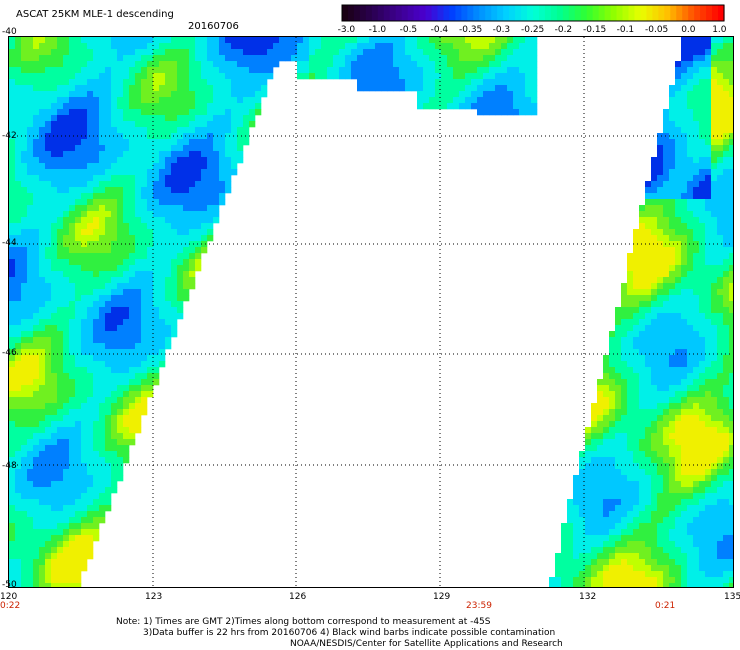 The height and width of the screenshot is (650, 740). I want to click on time-label: 23:59, so click(479, 606).